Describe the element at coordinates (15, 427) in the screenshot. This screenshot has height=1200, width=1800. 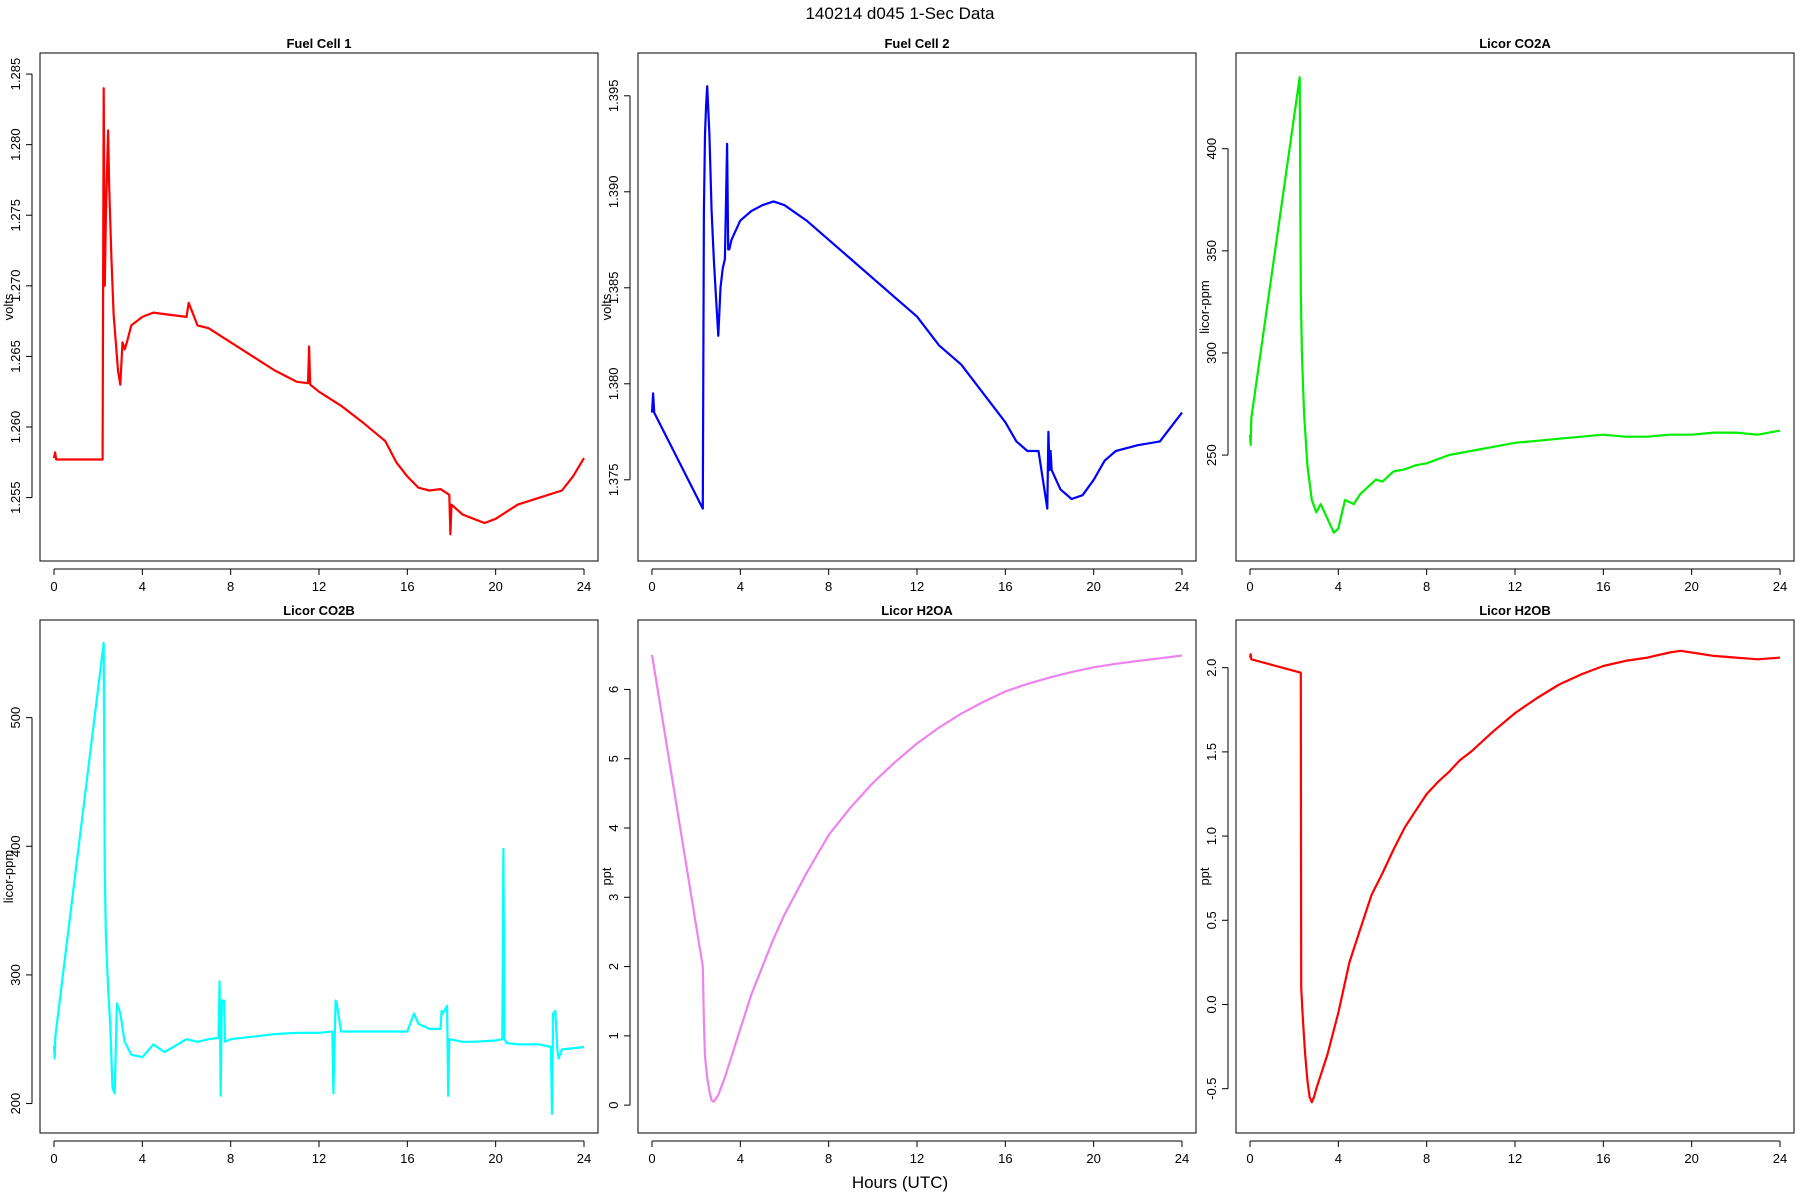
I see `y-tick-label: 1.260` at that location.